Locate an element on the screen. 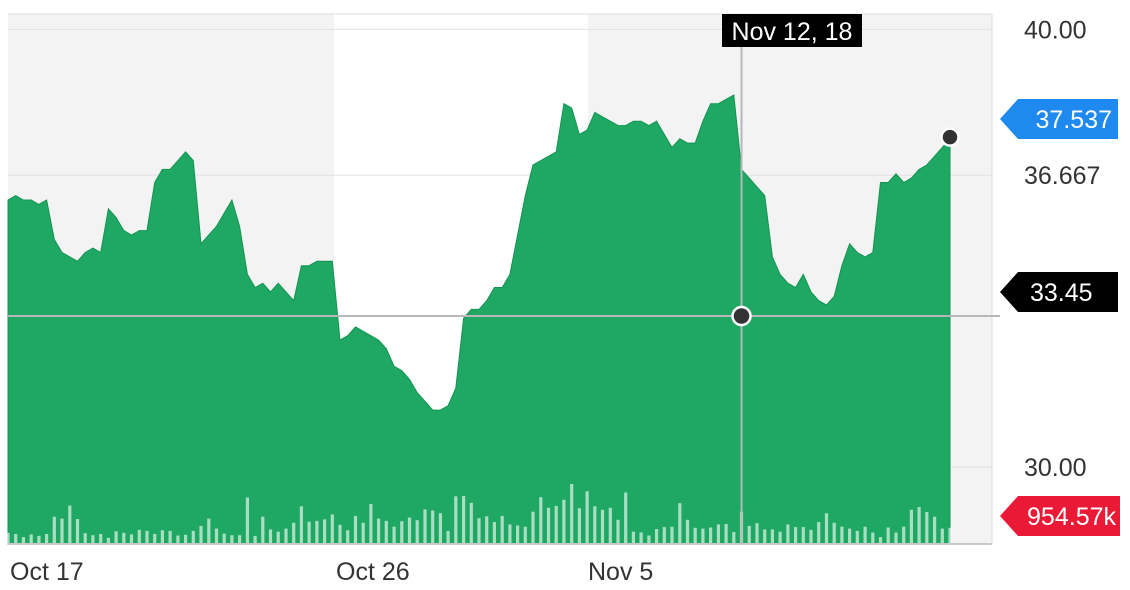 Image resolution: width=1130 pixels, height=590 pixels. crosshair-date-tag: Nov 12, 18 is located at coordinates (792, 30).